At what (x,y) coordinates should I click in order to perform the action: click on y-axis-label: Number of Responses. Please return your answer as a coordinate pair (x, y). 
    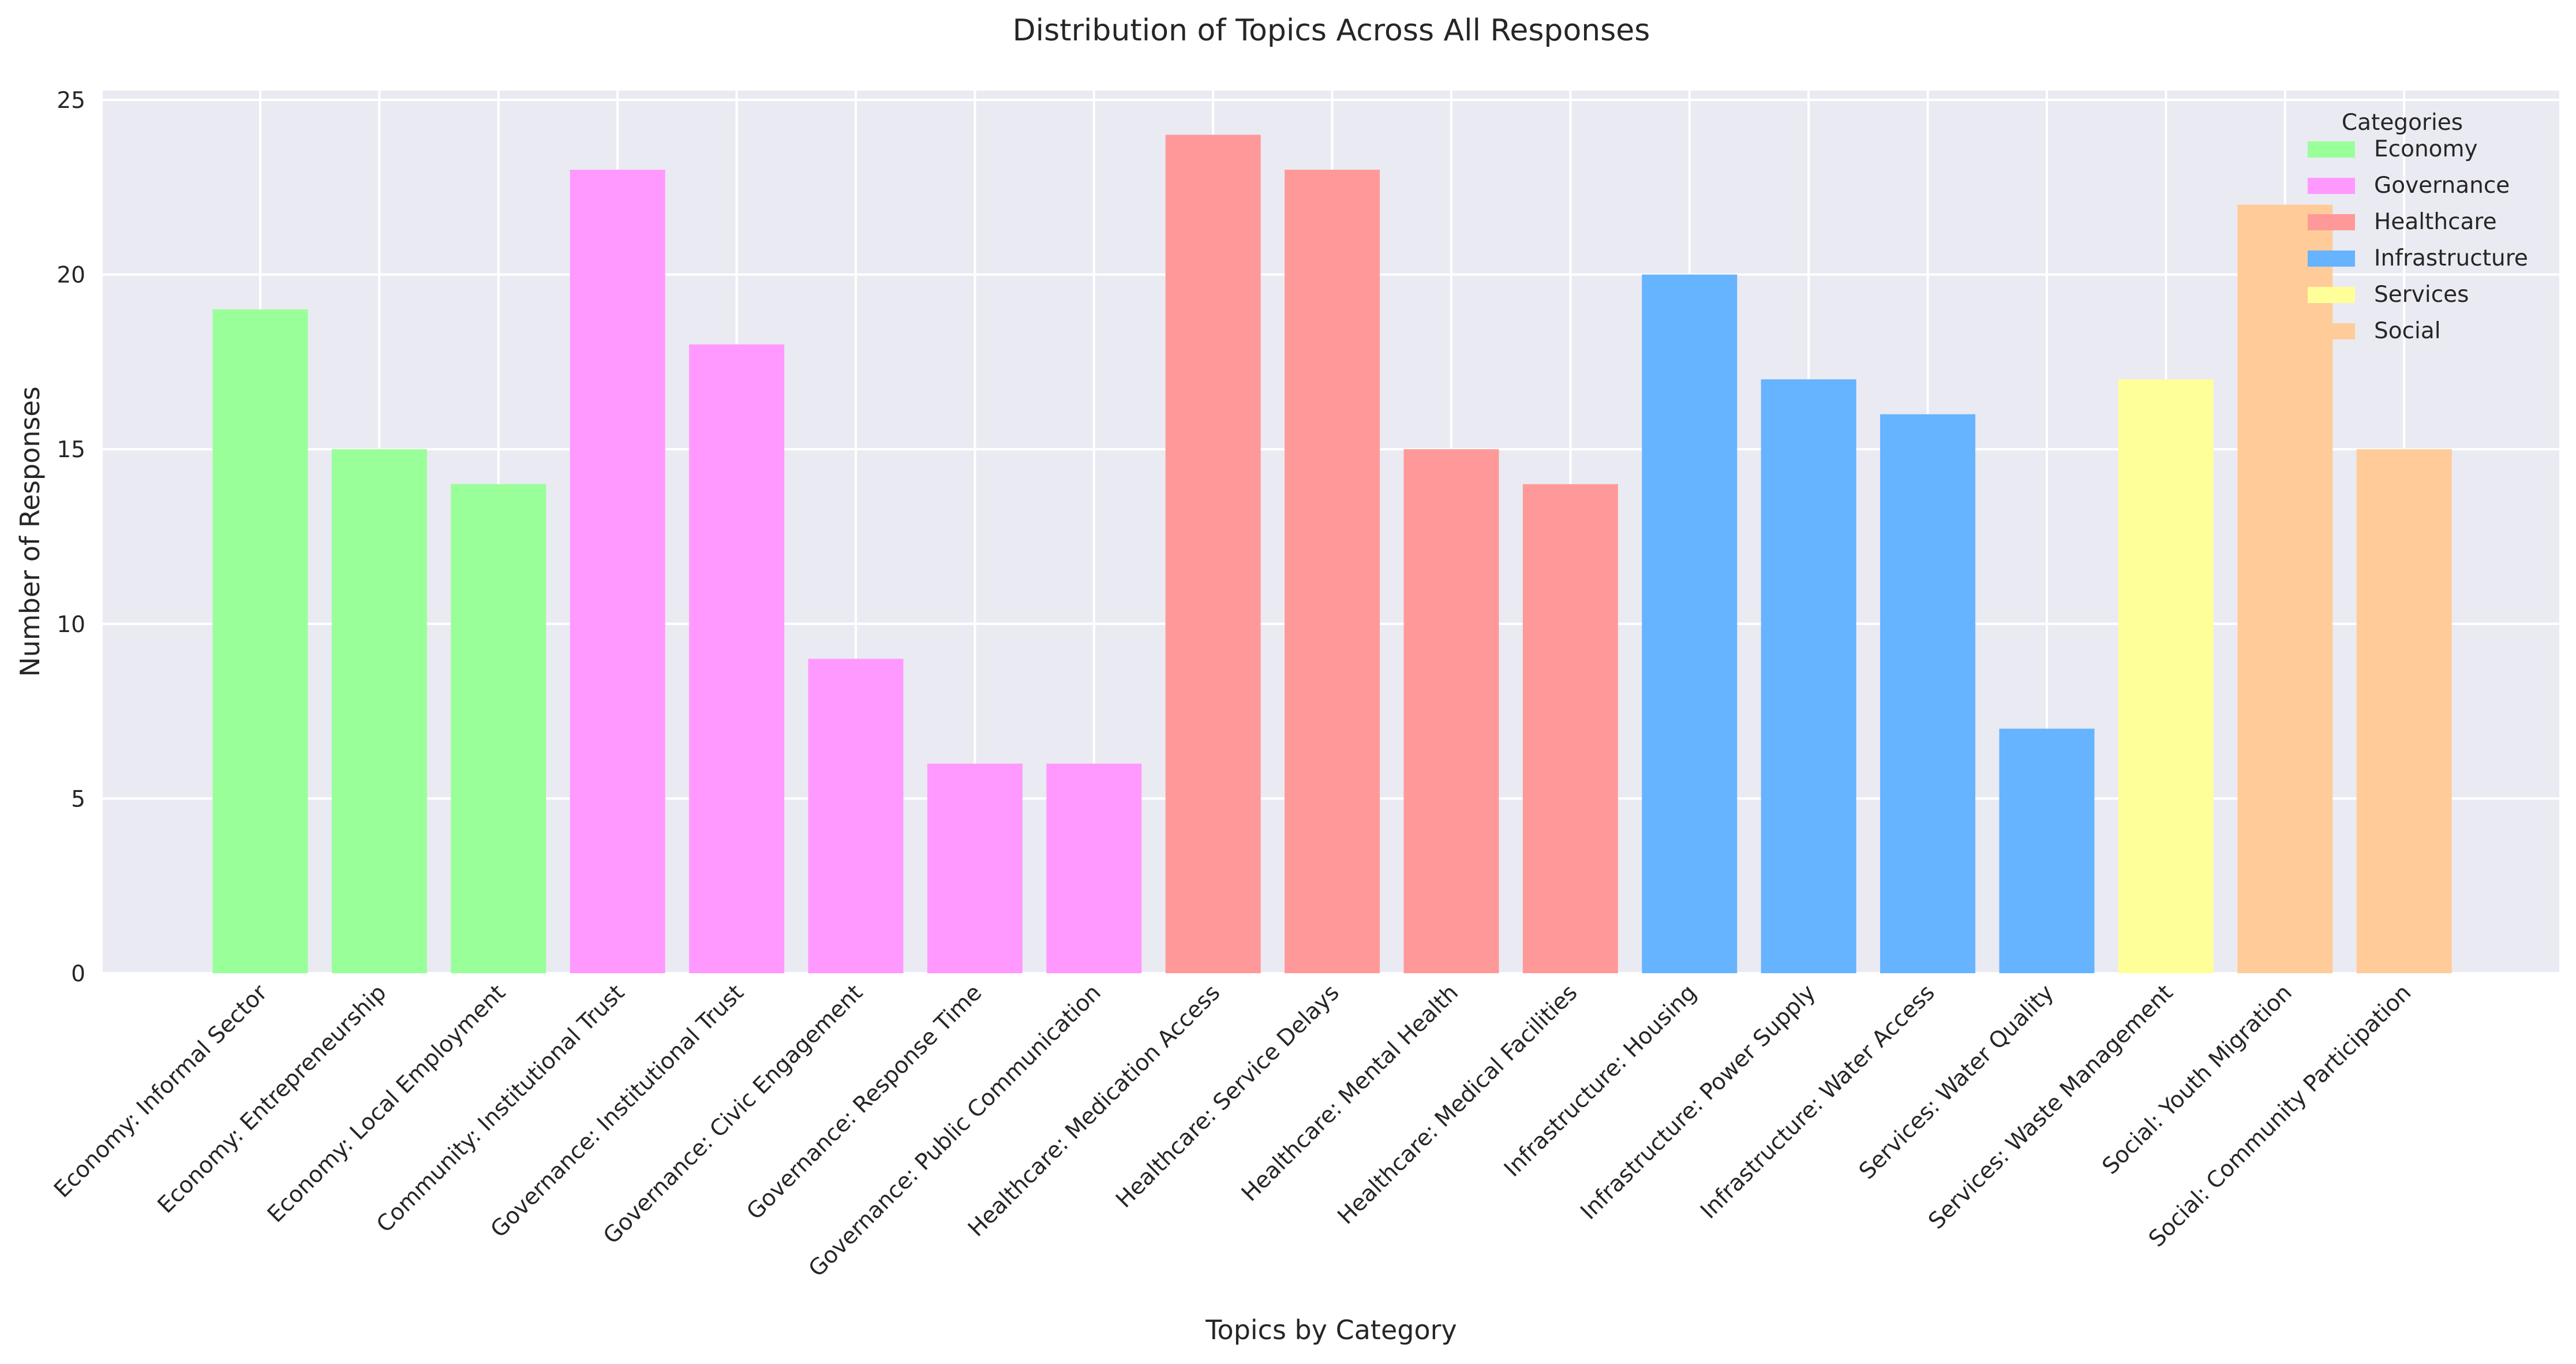
    Looking at the image, I should click on (30, 531).